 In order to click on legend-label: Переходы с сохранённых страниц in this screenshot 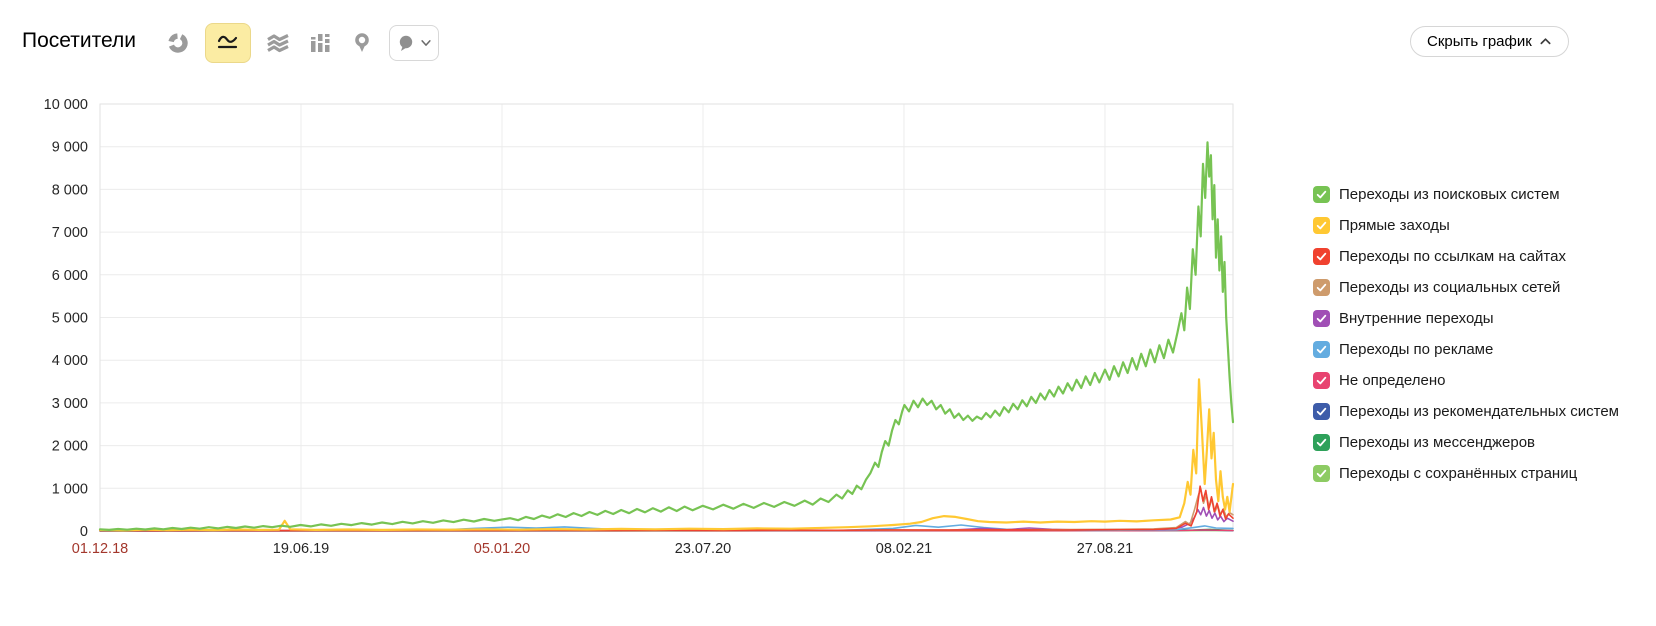, I will do `click(1458, 473)`.